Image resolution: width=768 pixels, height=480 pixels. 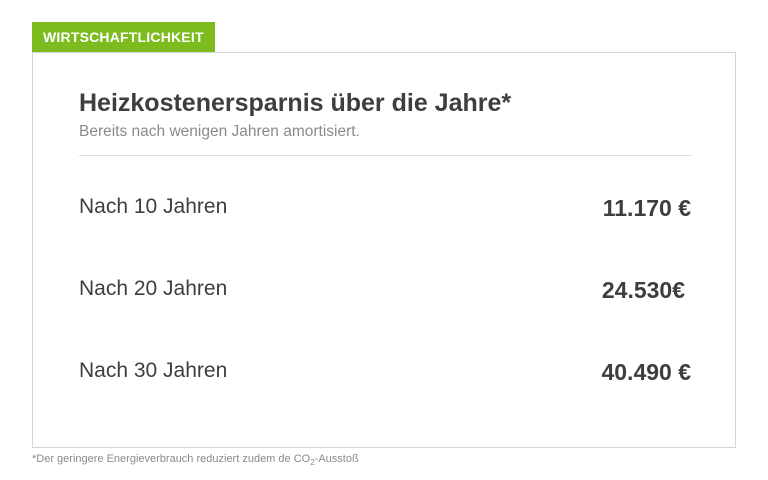 I want to click on savings-row-20-years: Nach 20 Jahren 24.530€, so click(x=385, y=293).